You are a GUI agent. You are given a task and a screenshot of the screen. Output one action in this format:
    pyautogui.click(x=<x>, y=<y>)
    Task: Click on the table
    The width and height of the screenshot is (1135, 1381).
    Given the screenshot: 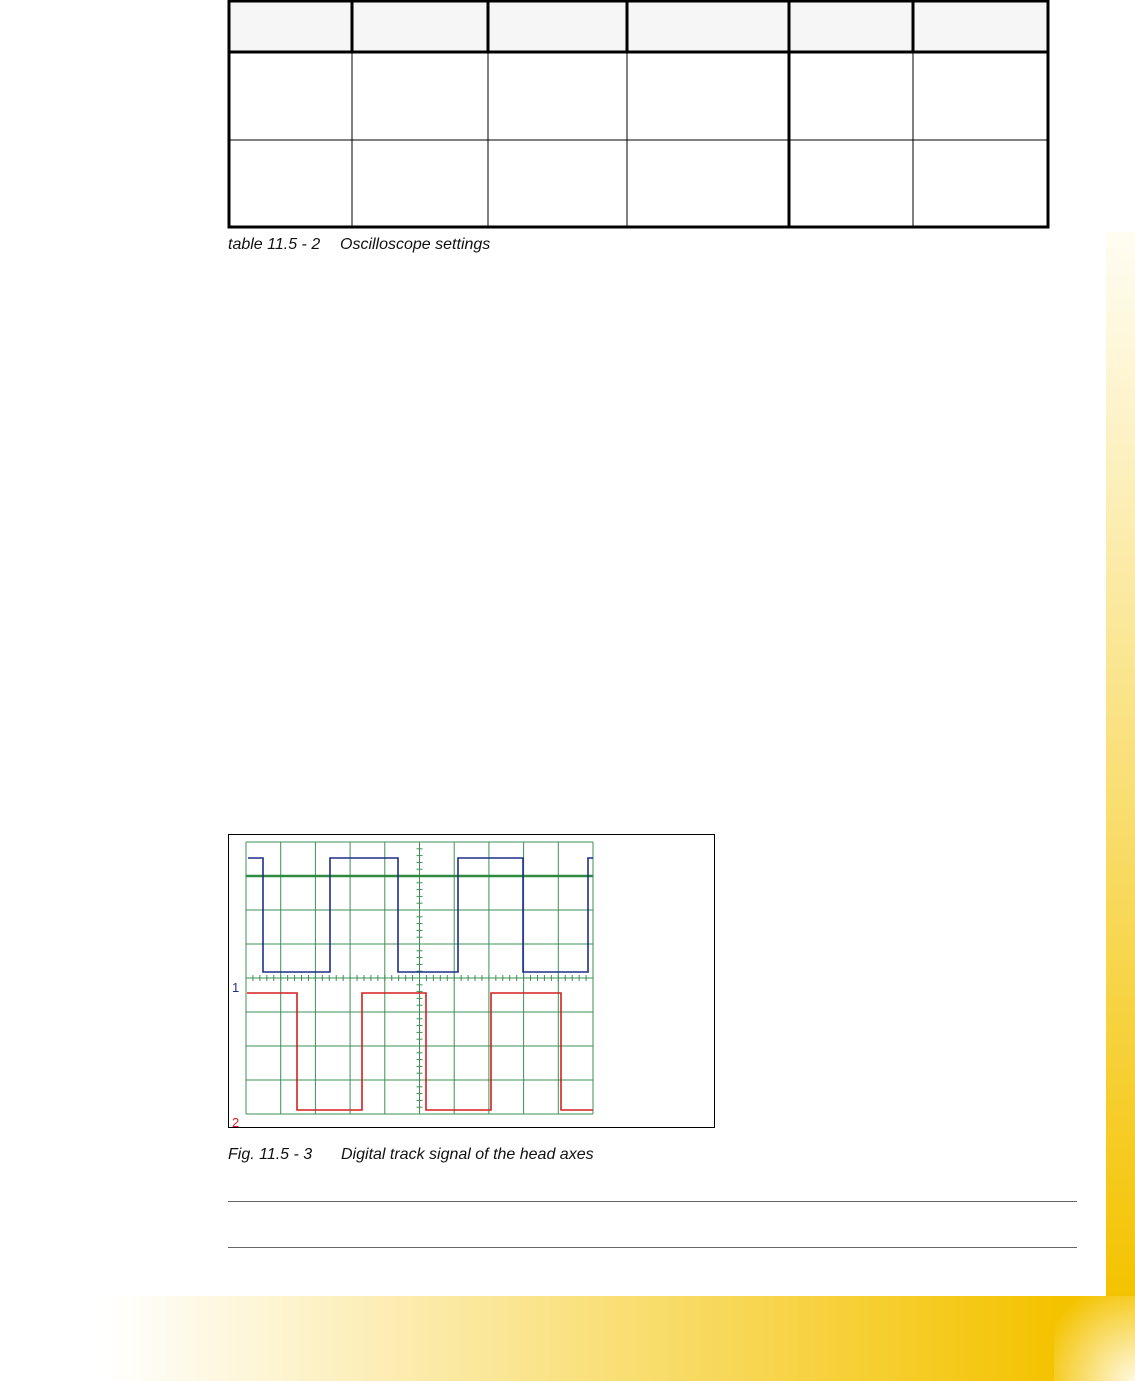 What is the action you would take?
    pyautogui.click(x=638, y=114)
    